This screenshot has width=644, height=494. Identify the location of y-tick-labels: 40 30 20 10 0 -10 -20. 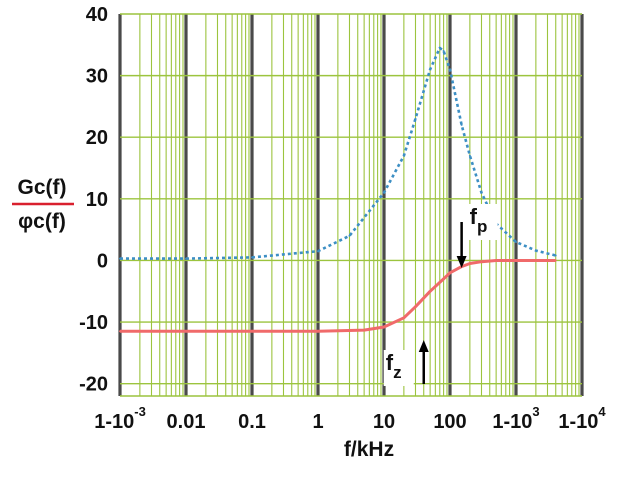
(93, 200).